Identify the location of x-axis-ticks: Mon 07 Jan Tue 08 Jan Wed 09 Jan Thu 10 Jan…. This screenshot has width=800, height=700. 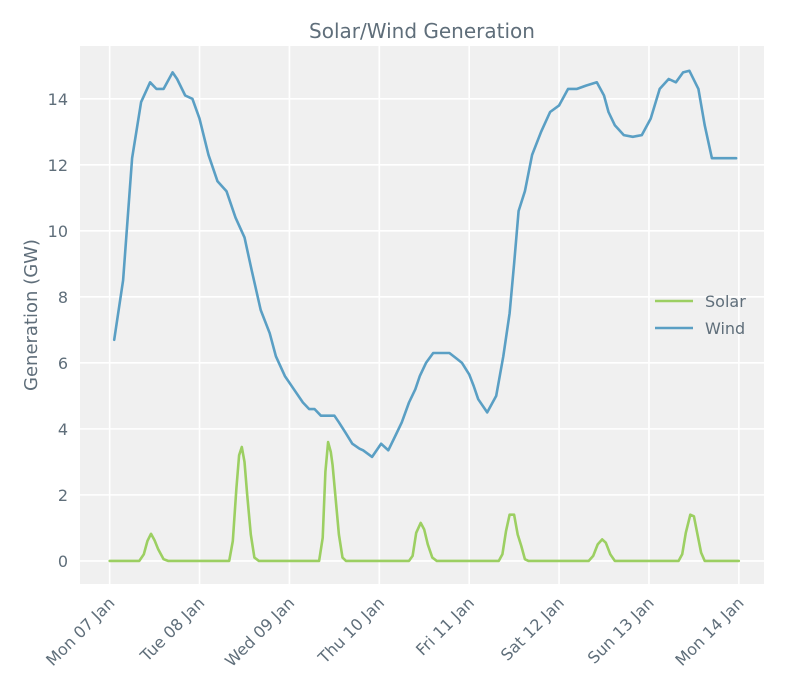
(394, 631).